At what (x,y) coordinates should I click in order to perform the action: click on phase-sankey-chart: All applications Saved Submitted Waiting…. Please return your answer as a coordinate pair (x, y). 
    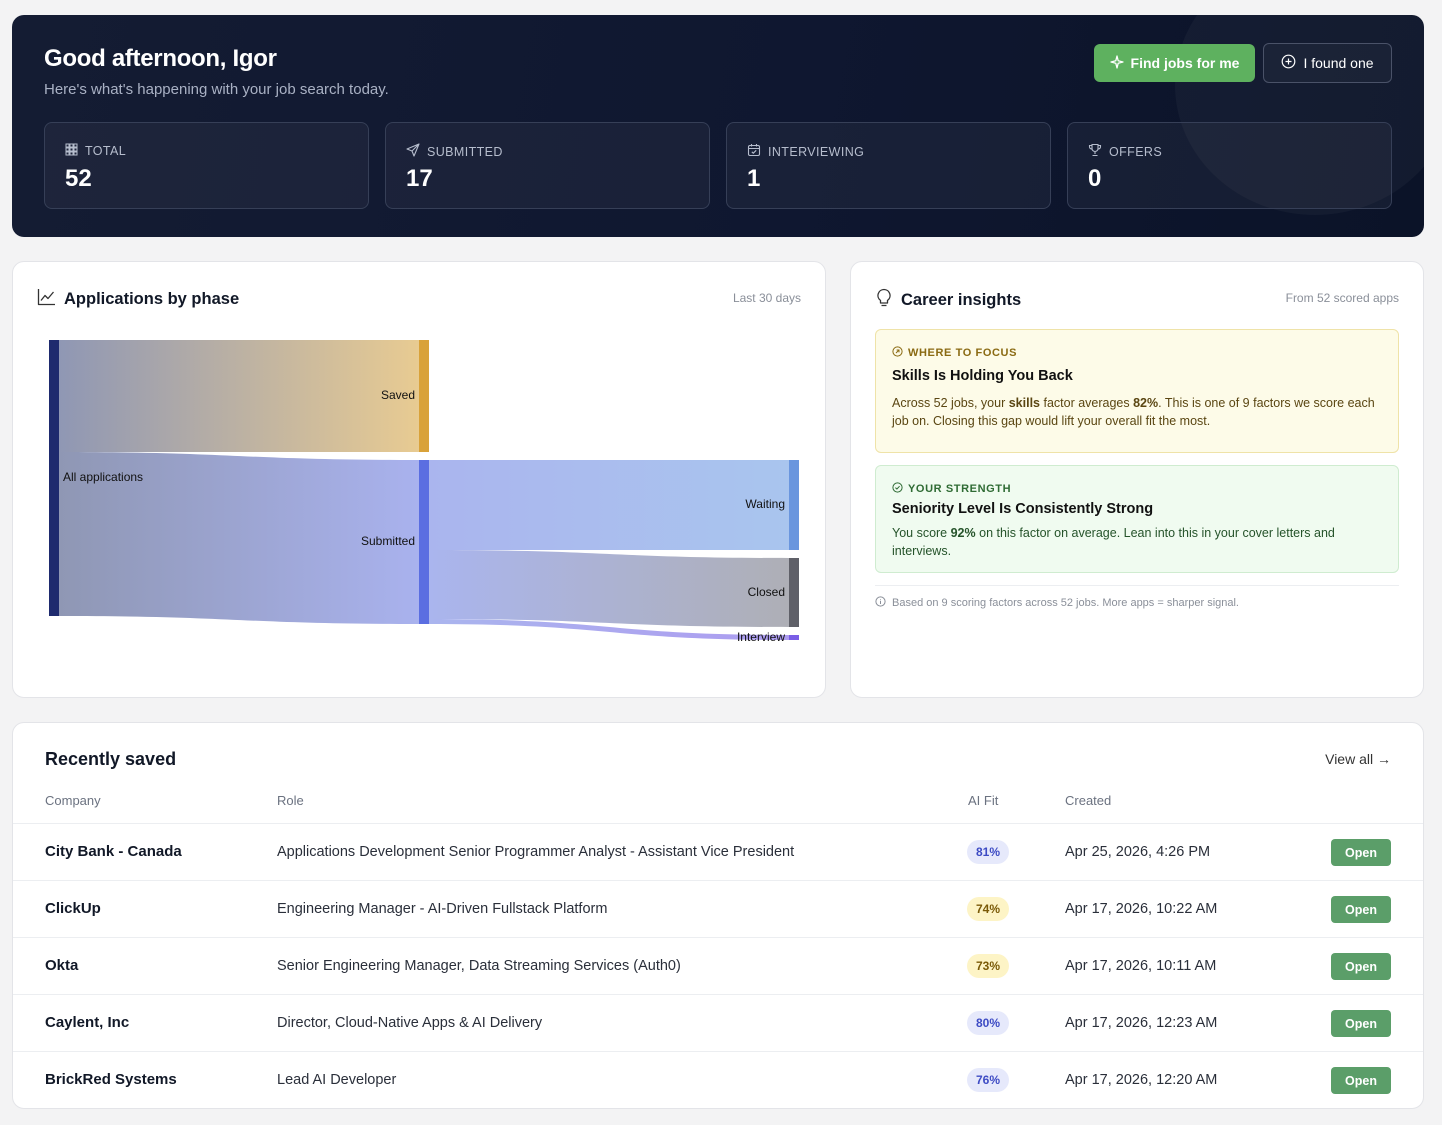
    Looking at the image, I should click on (424, 492).